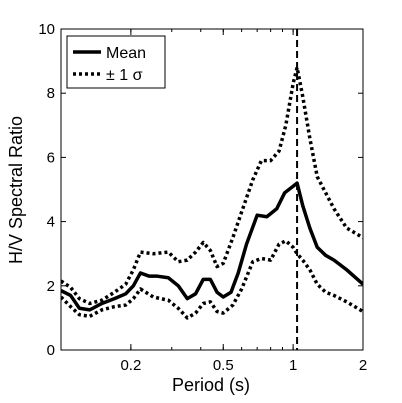 The image size is (402, 403). Describe the element at coordinates (51, 157) in the screenshot. I see `y-tick-label-6: 6` at that location.